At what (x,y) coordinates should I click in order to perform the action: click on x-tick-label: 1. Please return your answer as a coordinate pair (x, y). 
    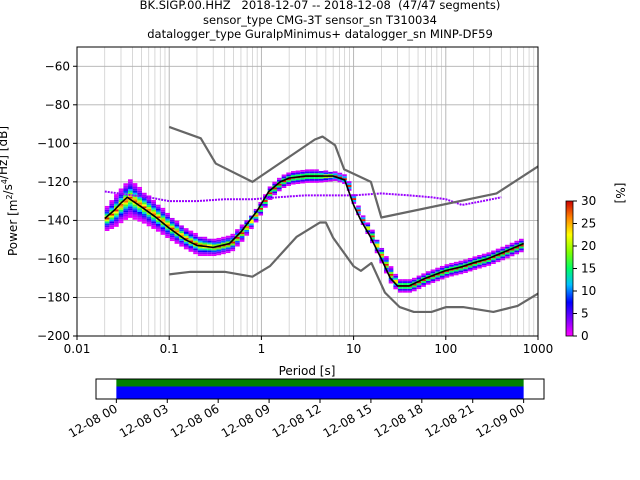
    Looking at the image, I should click on (262, 349).